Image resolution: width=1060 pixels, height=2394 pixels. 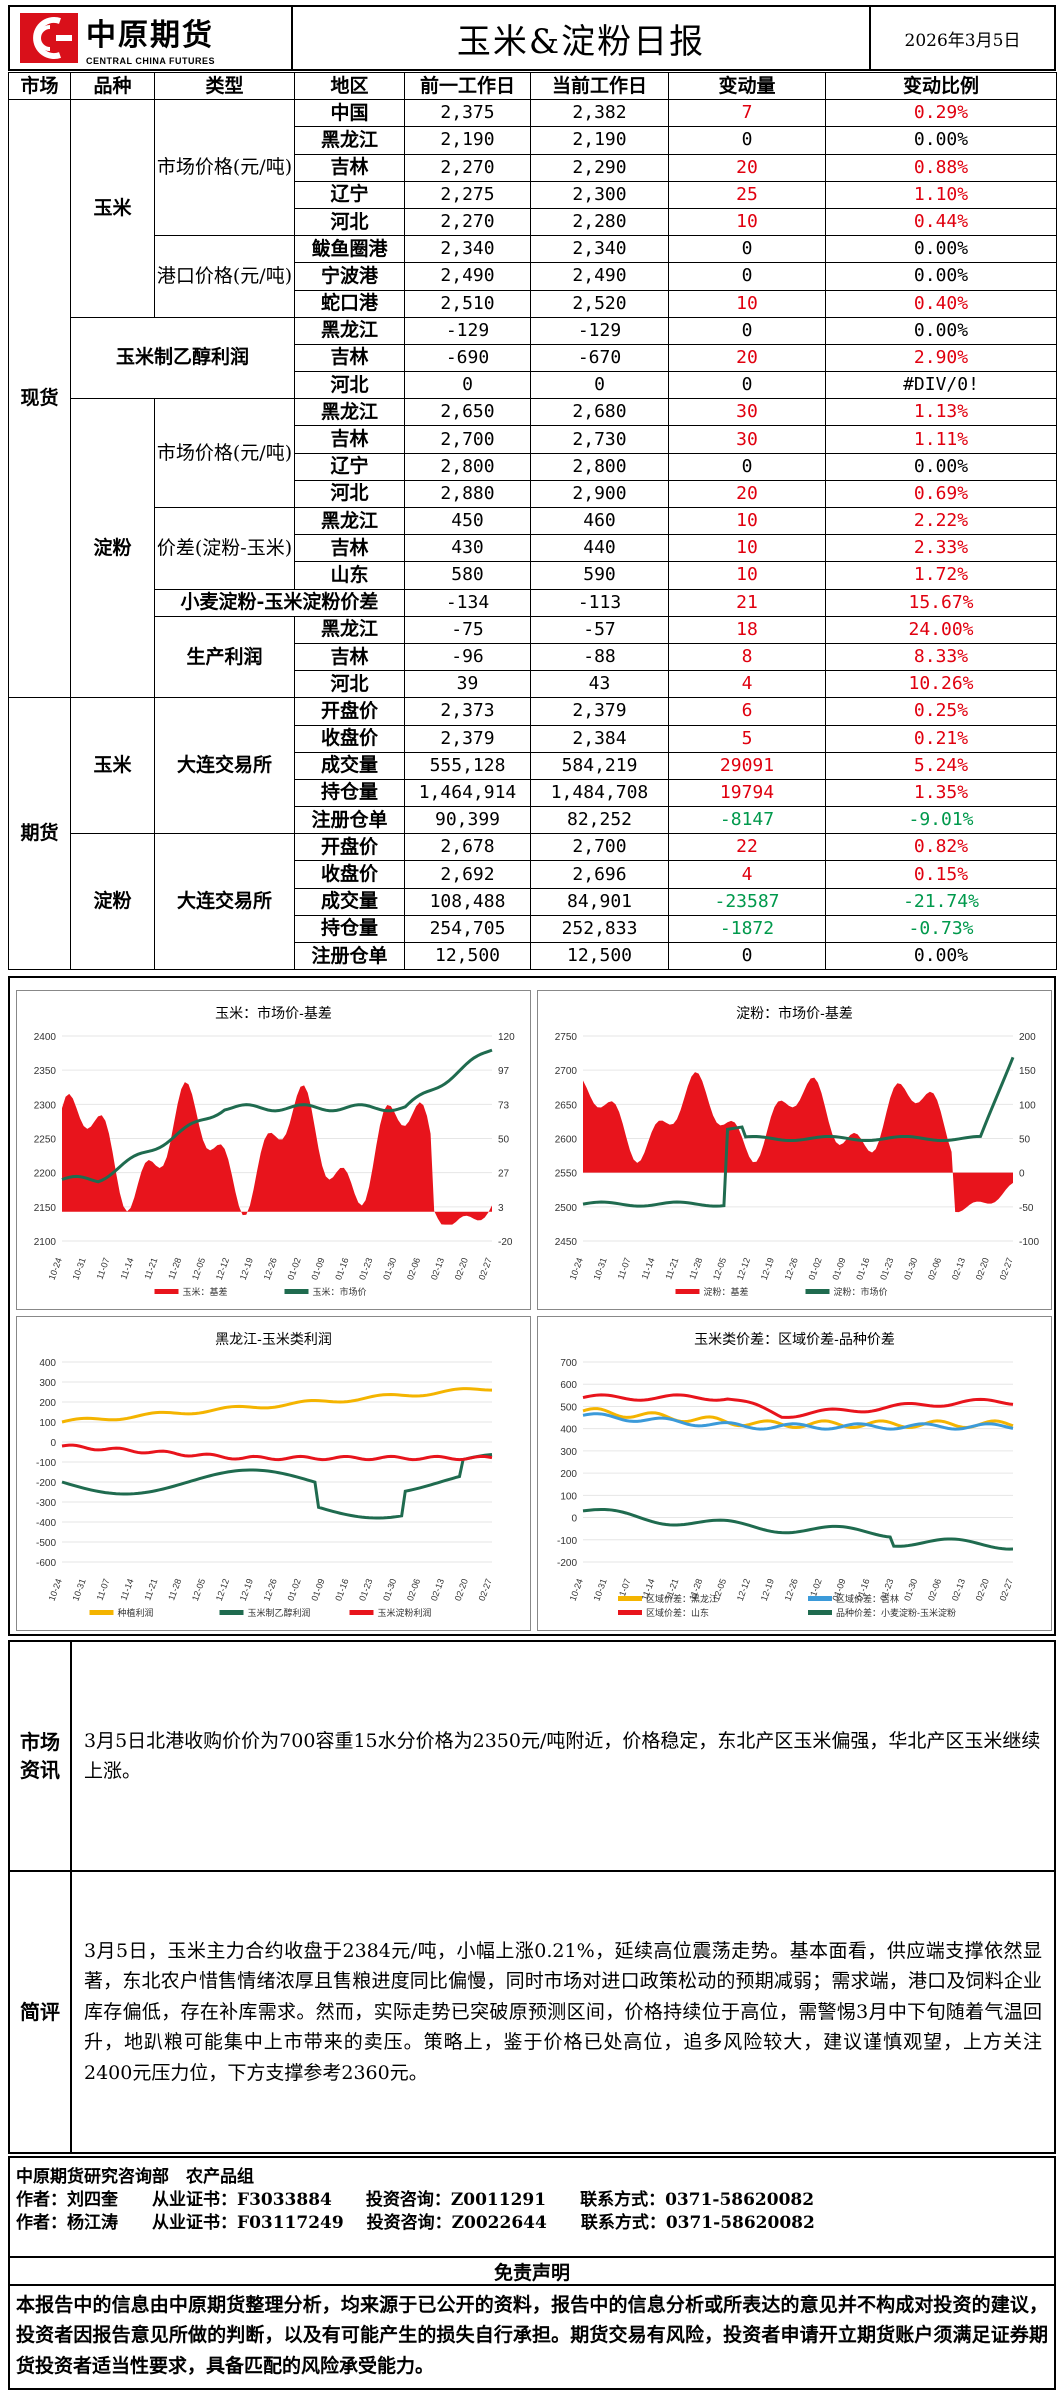 What do you see at coordinates (467, 194) in the screenshot?
I see `prev-value-cell: 2,275` at bounding box center [467, 194].